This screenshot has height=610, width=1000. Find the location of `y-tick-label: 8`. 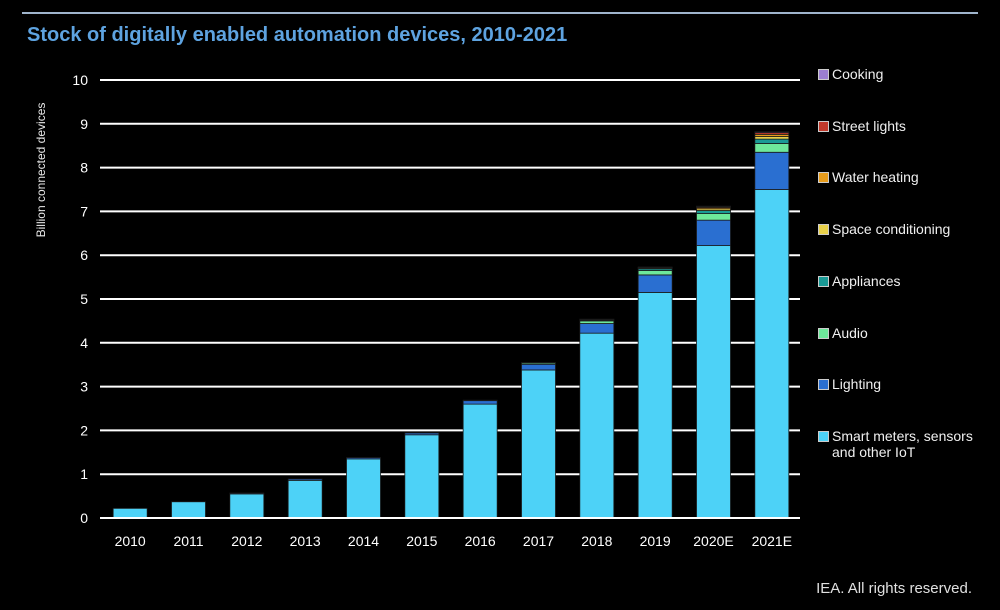

y-tick-label: 8 is located at coordinates (84, 168).